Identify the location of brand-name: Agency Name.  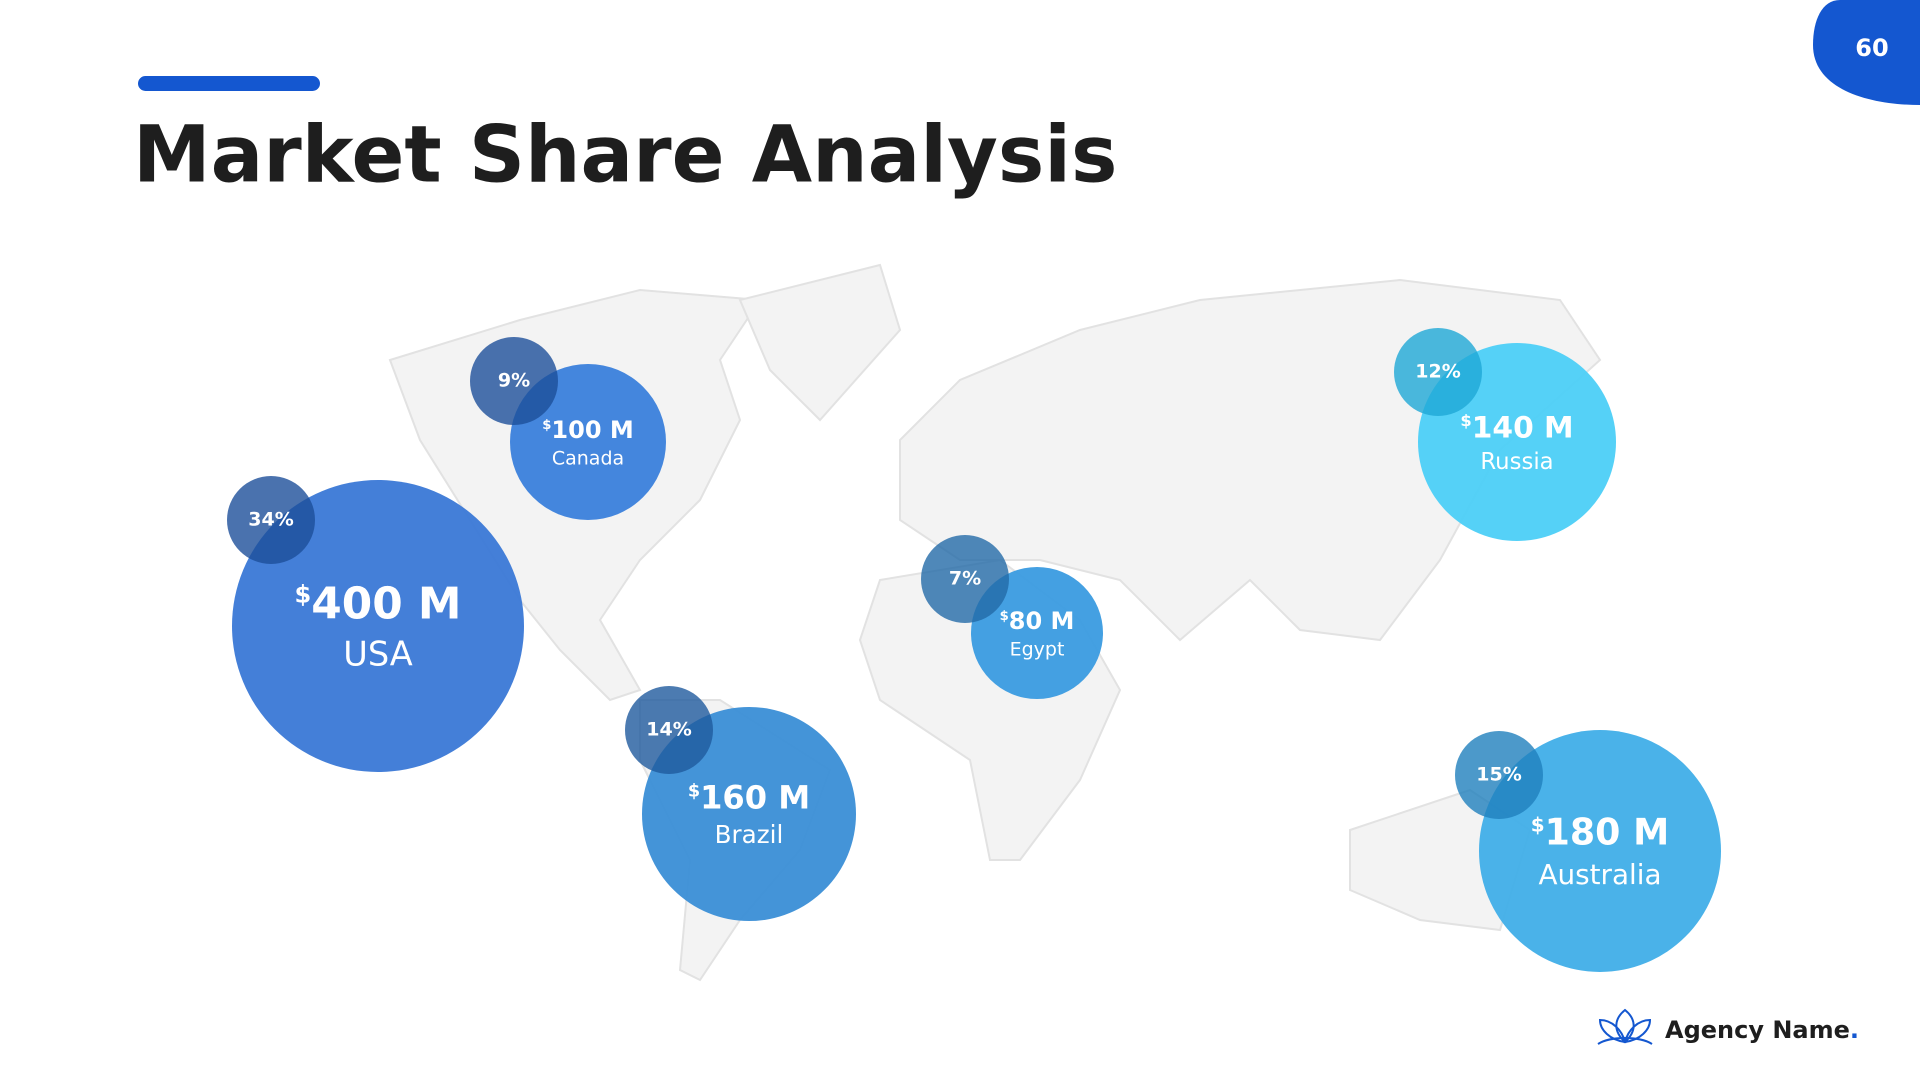
(1757, 1030).